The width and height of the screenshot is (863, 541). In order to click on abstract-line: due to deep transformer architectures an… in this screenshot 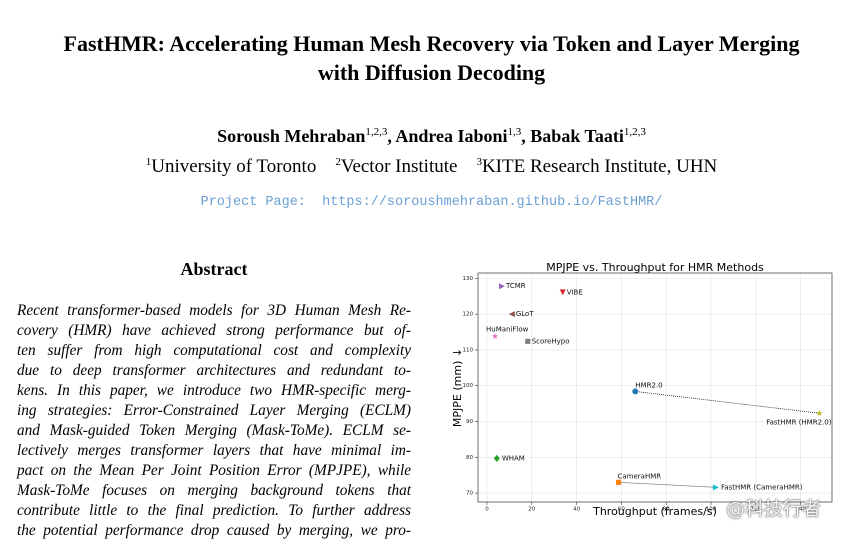, I will do `click(214, 370)`.